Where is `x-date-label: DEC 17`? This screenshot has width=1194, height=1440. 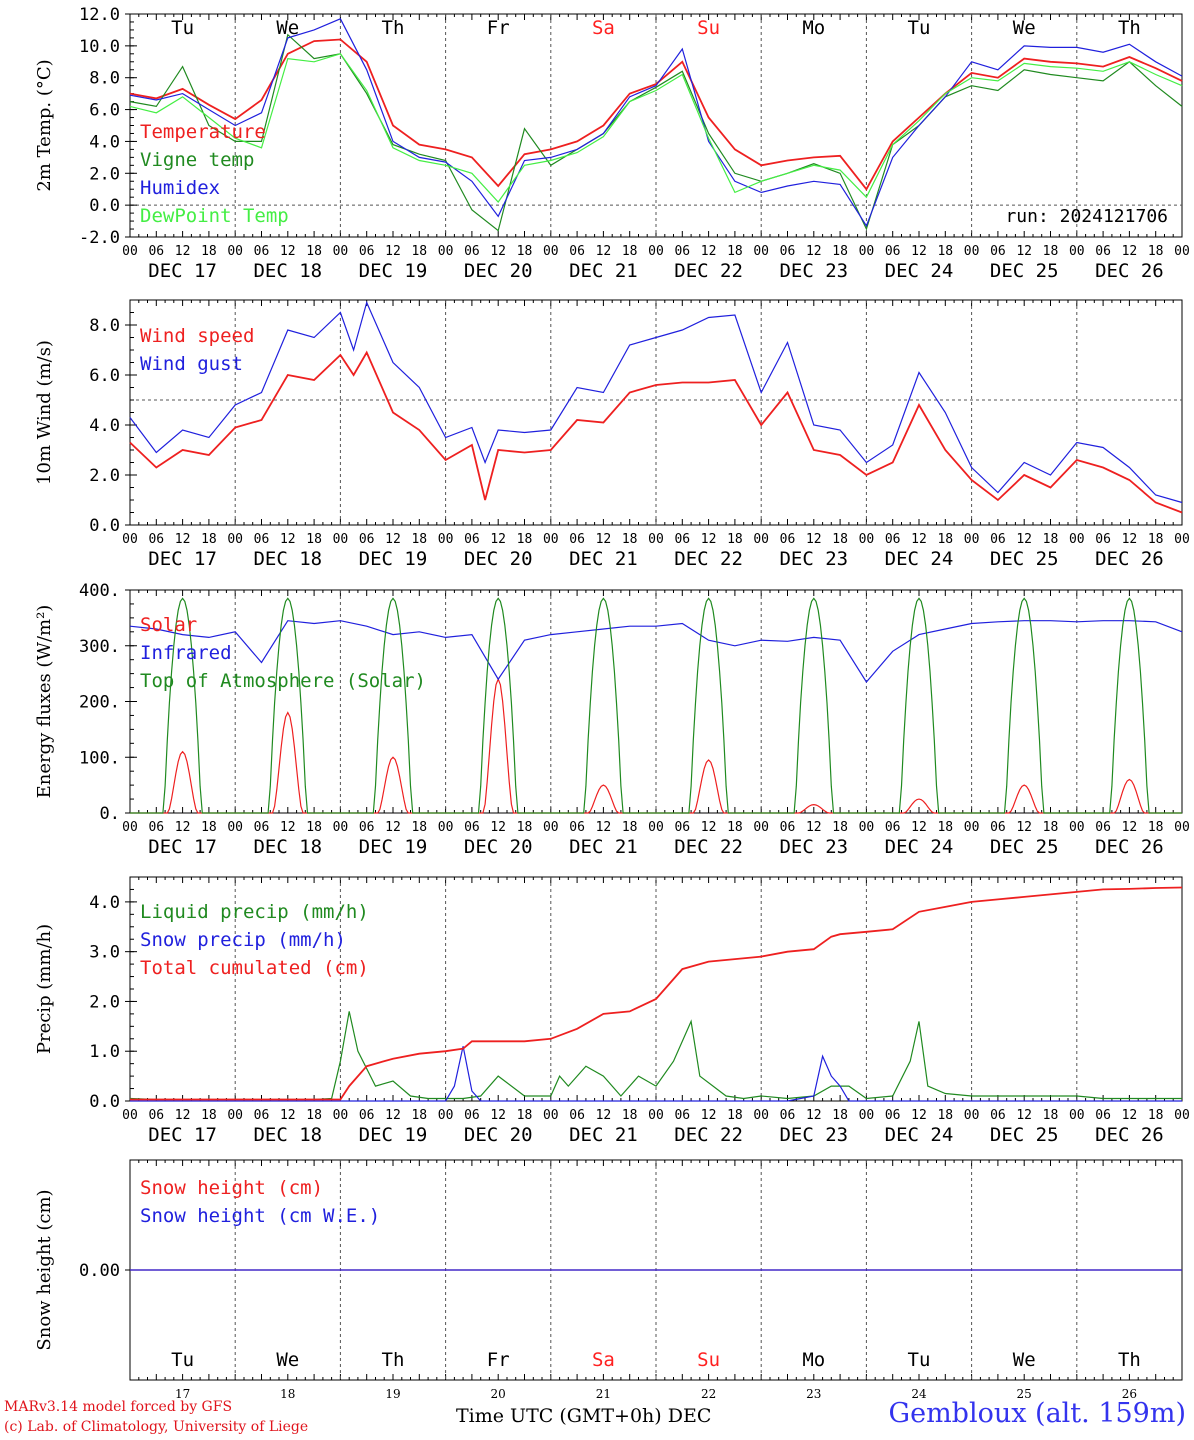
x-date-label: DEC 17 is located at coordinates (182, 1135).